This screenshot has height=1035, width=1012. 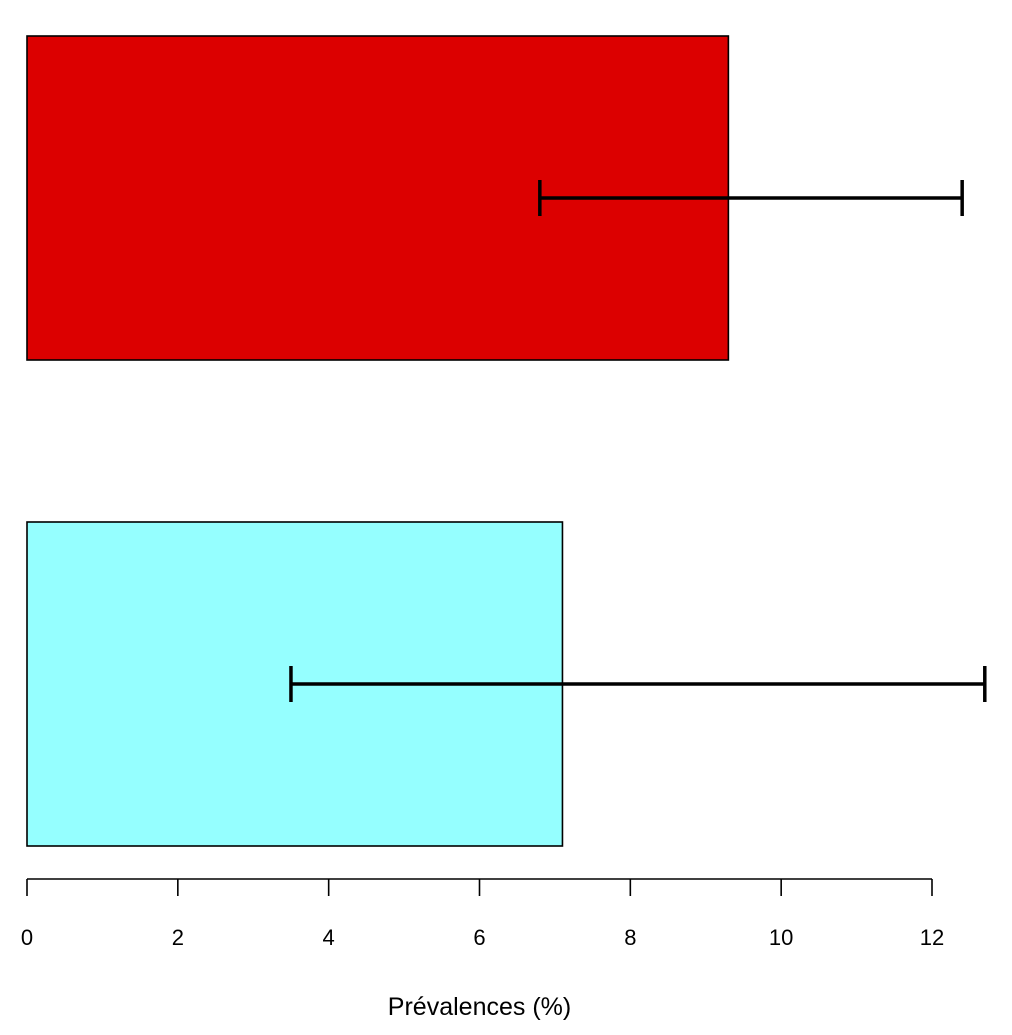 I want to click on x-tick-label: 6, so click(x=479, y=937).